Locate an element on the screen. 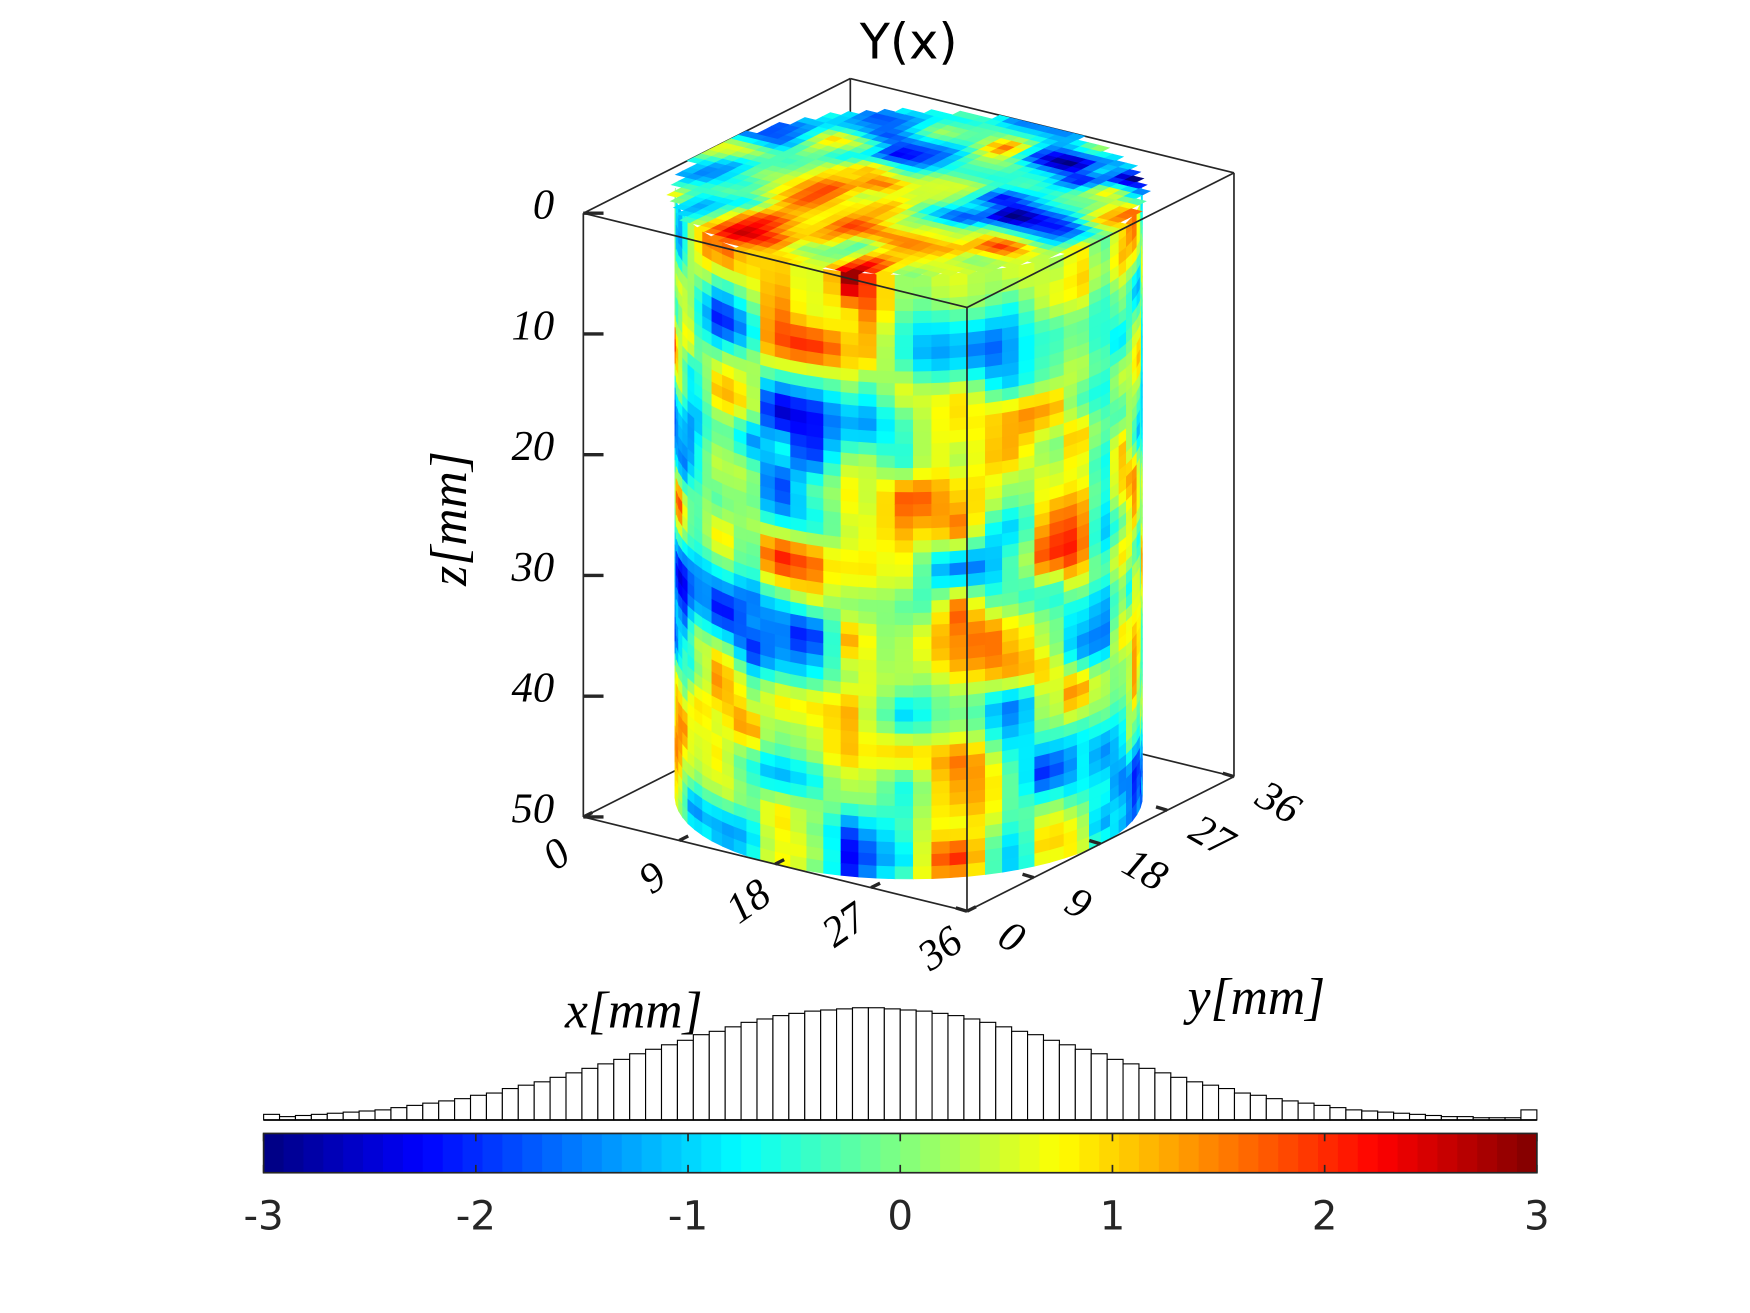 The image size is (1750, 1313). y-axis-label: y[mm] is located at coordinates (1254, 997).